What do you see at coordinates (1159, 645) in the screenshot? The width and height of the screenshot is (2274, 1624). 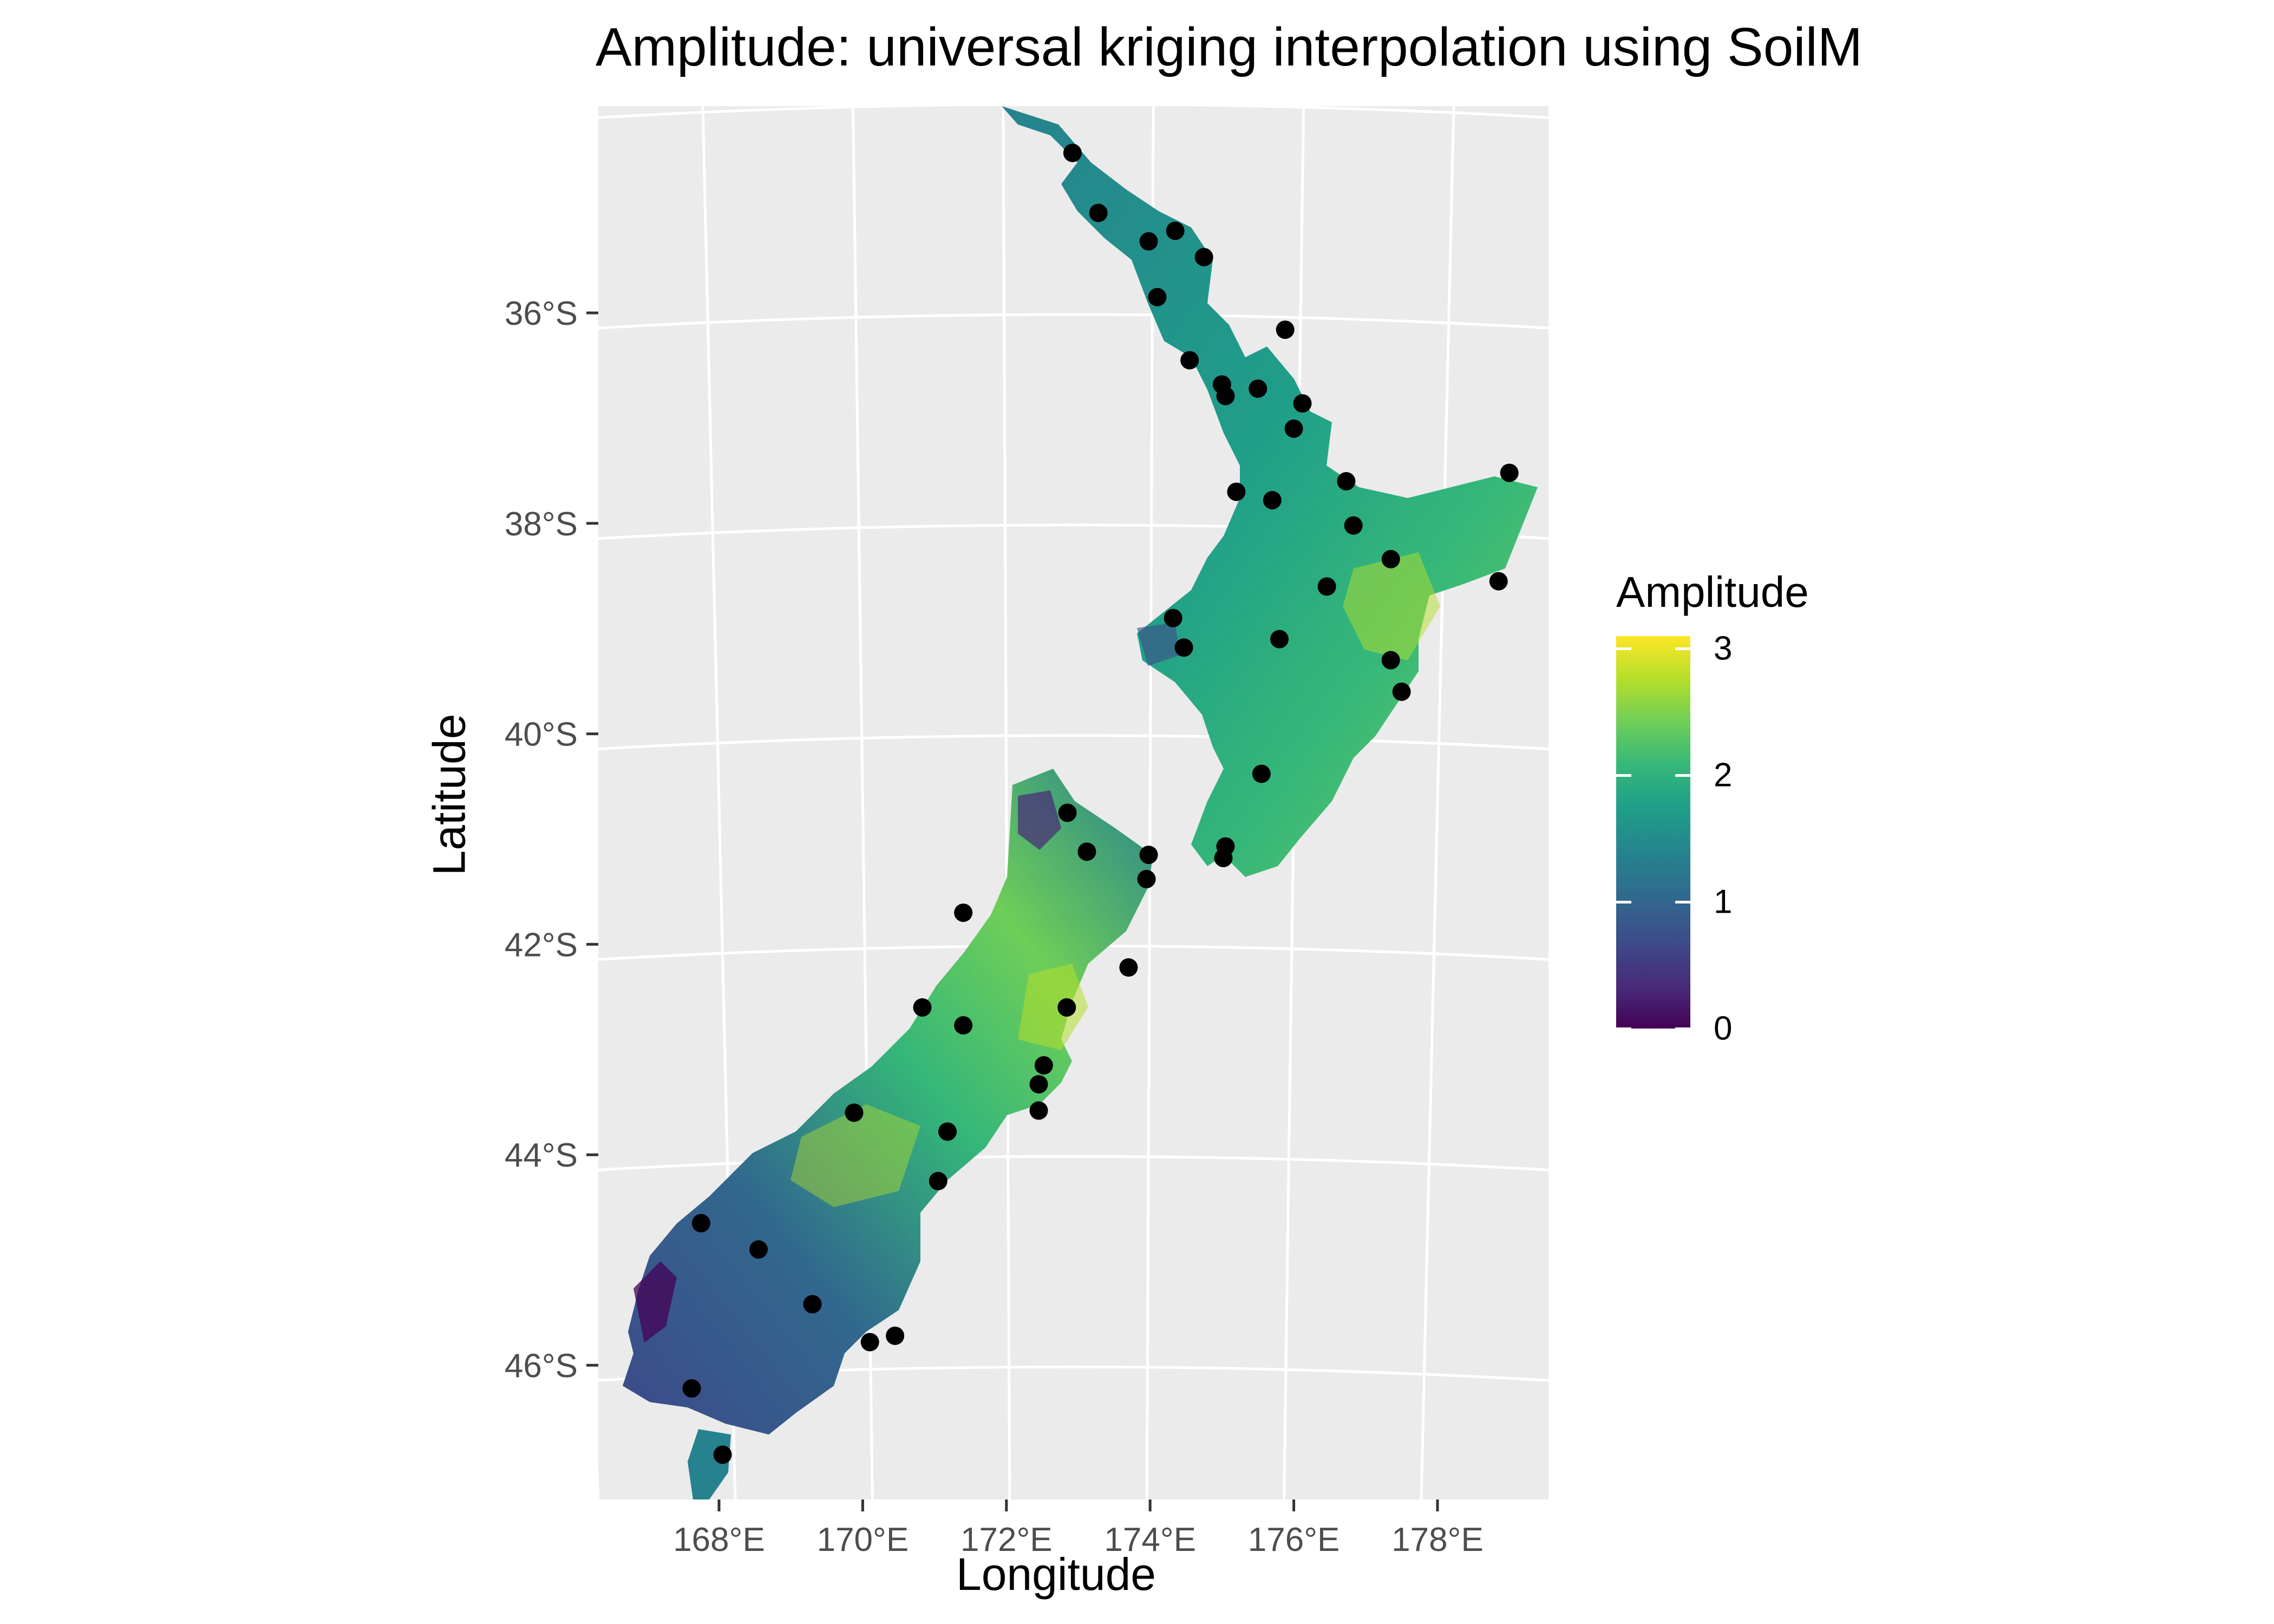 I see `taranaki-low` at bounding box center [1159, 645].